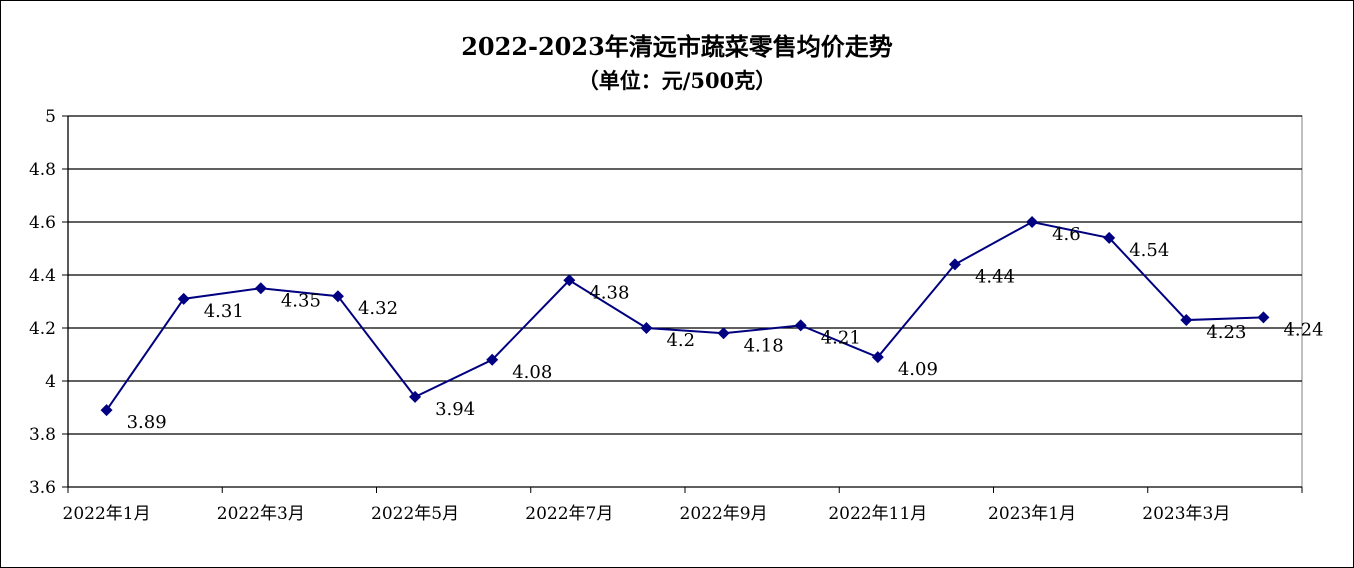 This screenshot has width=1354, height=568. What do you see at coordinates (42, 329) in the screenshot?
I see `y-tick-label: 4.2` at bounding box center [42, 329].